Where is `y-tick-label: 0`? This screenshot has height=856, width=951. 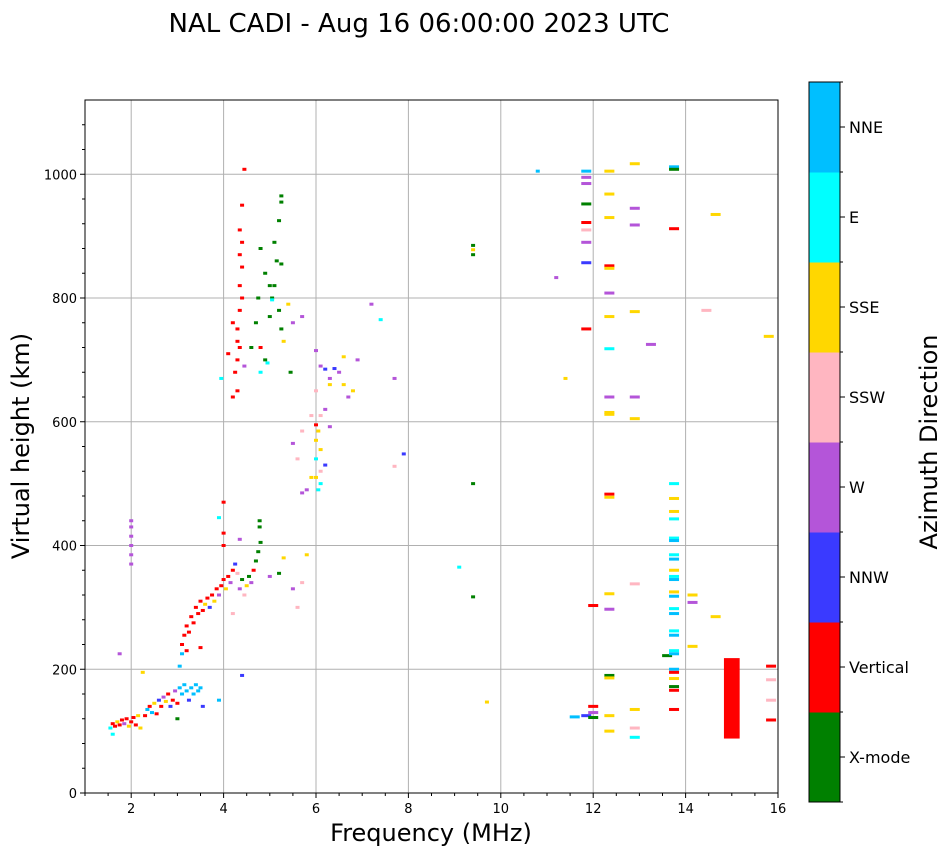
y-tick-label: 0 is located at coordinates (73, 794).